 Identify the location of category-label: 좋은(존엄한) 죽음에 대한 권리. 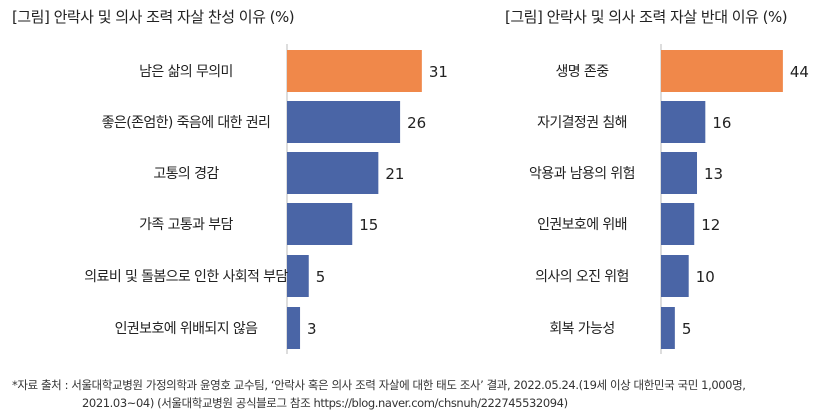
(186, 123).